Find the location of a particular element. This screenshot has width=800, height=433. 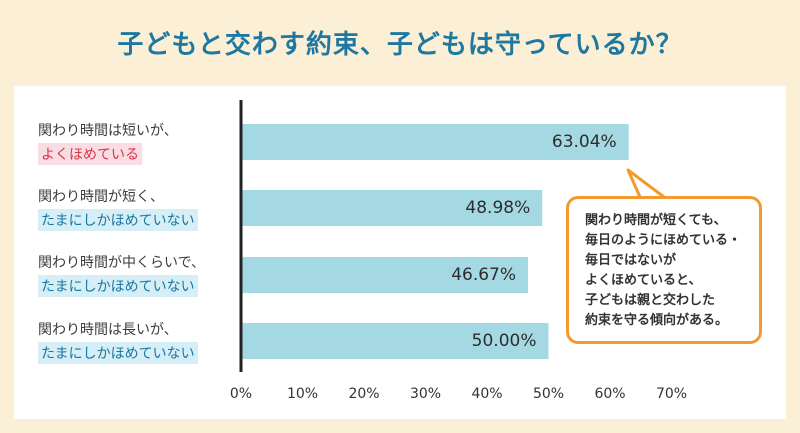

x-tick-label: 50% is located at coordinates (548, 394).